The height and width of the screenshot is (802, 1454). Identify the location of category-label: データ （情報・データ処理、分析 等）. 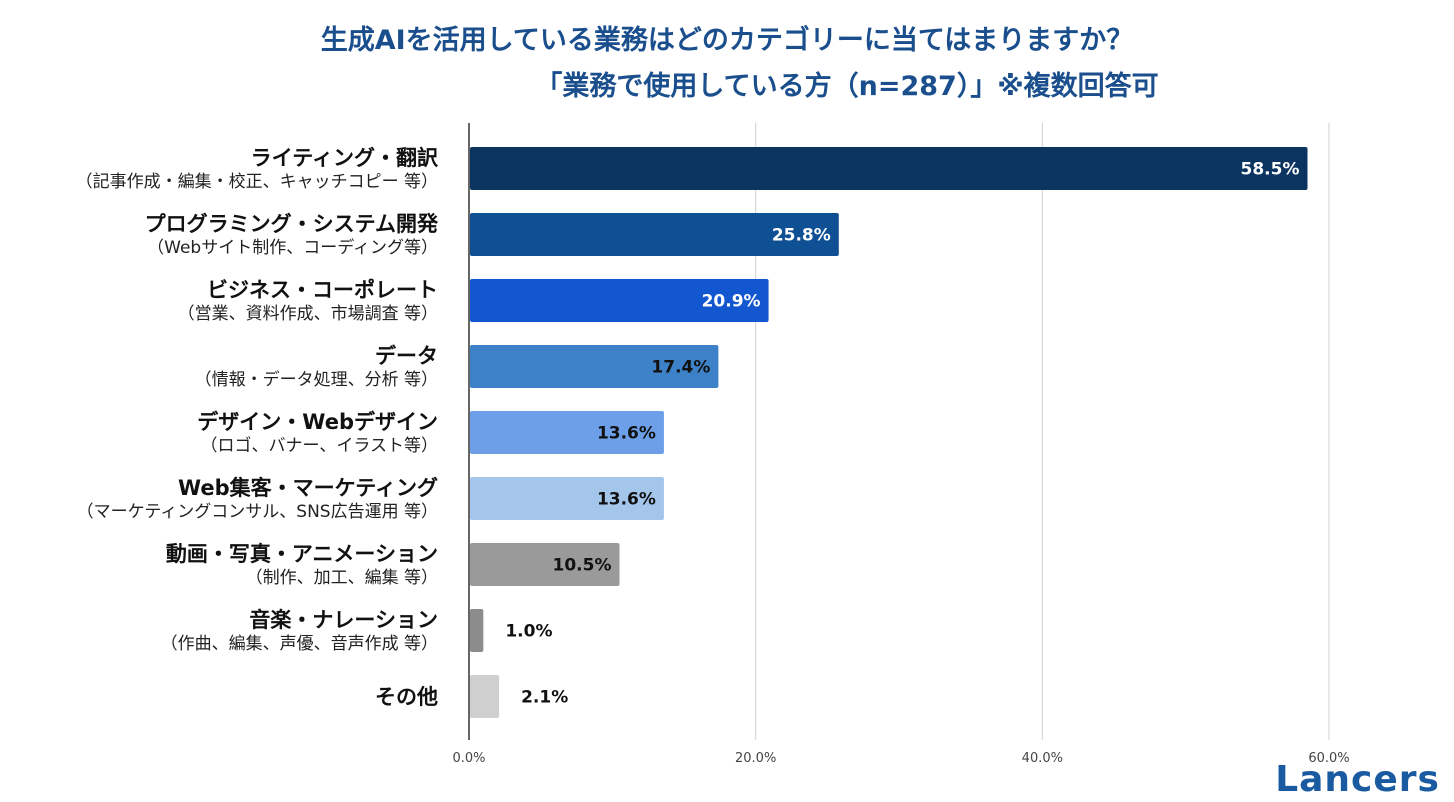
(316, 367).